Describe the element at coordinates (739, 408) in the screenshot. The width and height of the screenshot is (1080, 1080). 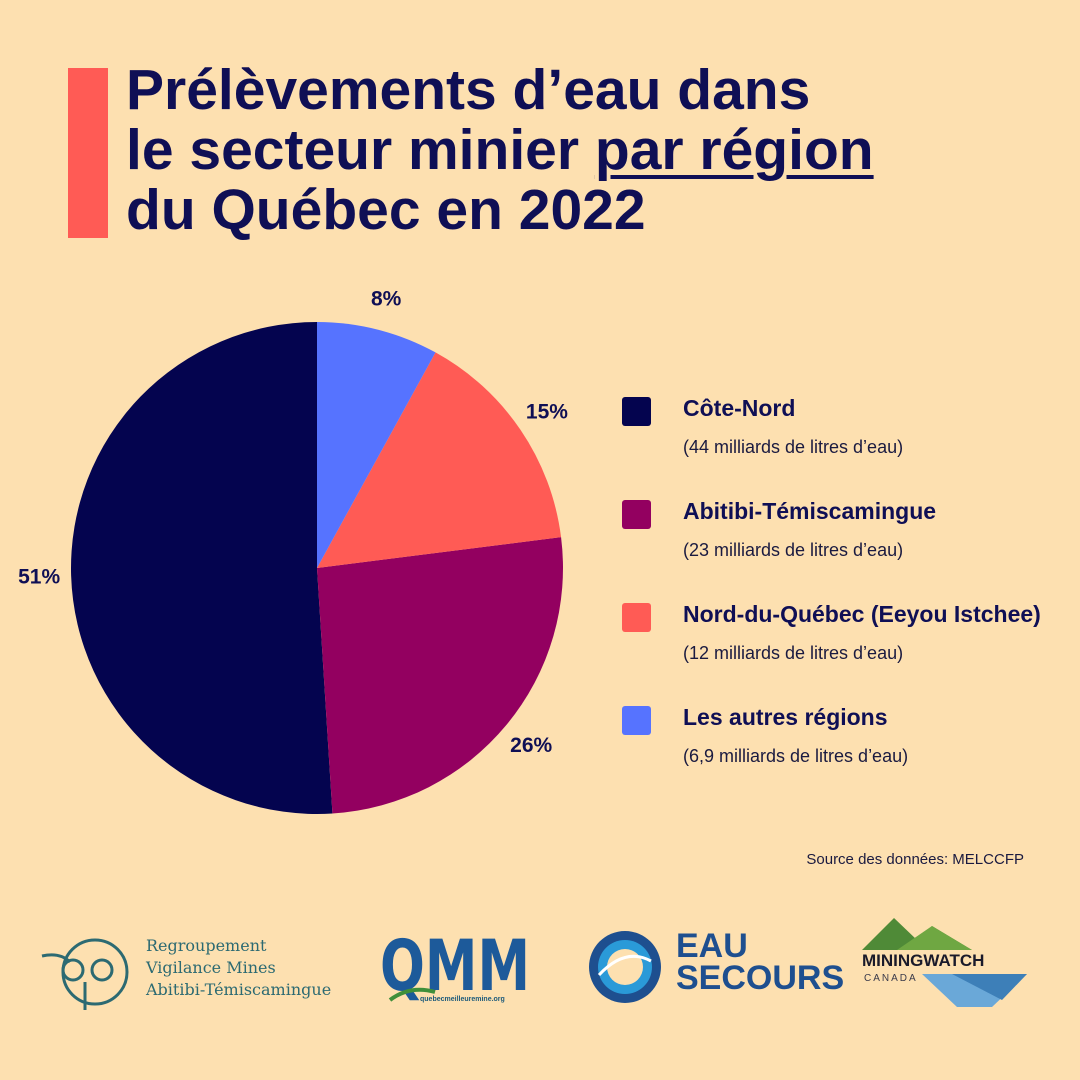
I see `legend-label: Côte-Nord` at that location.